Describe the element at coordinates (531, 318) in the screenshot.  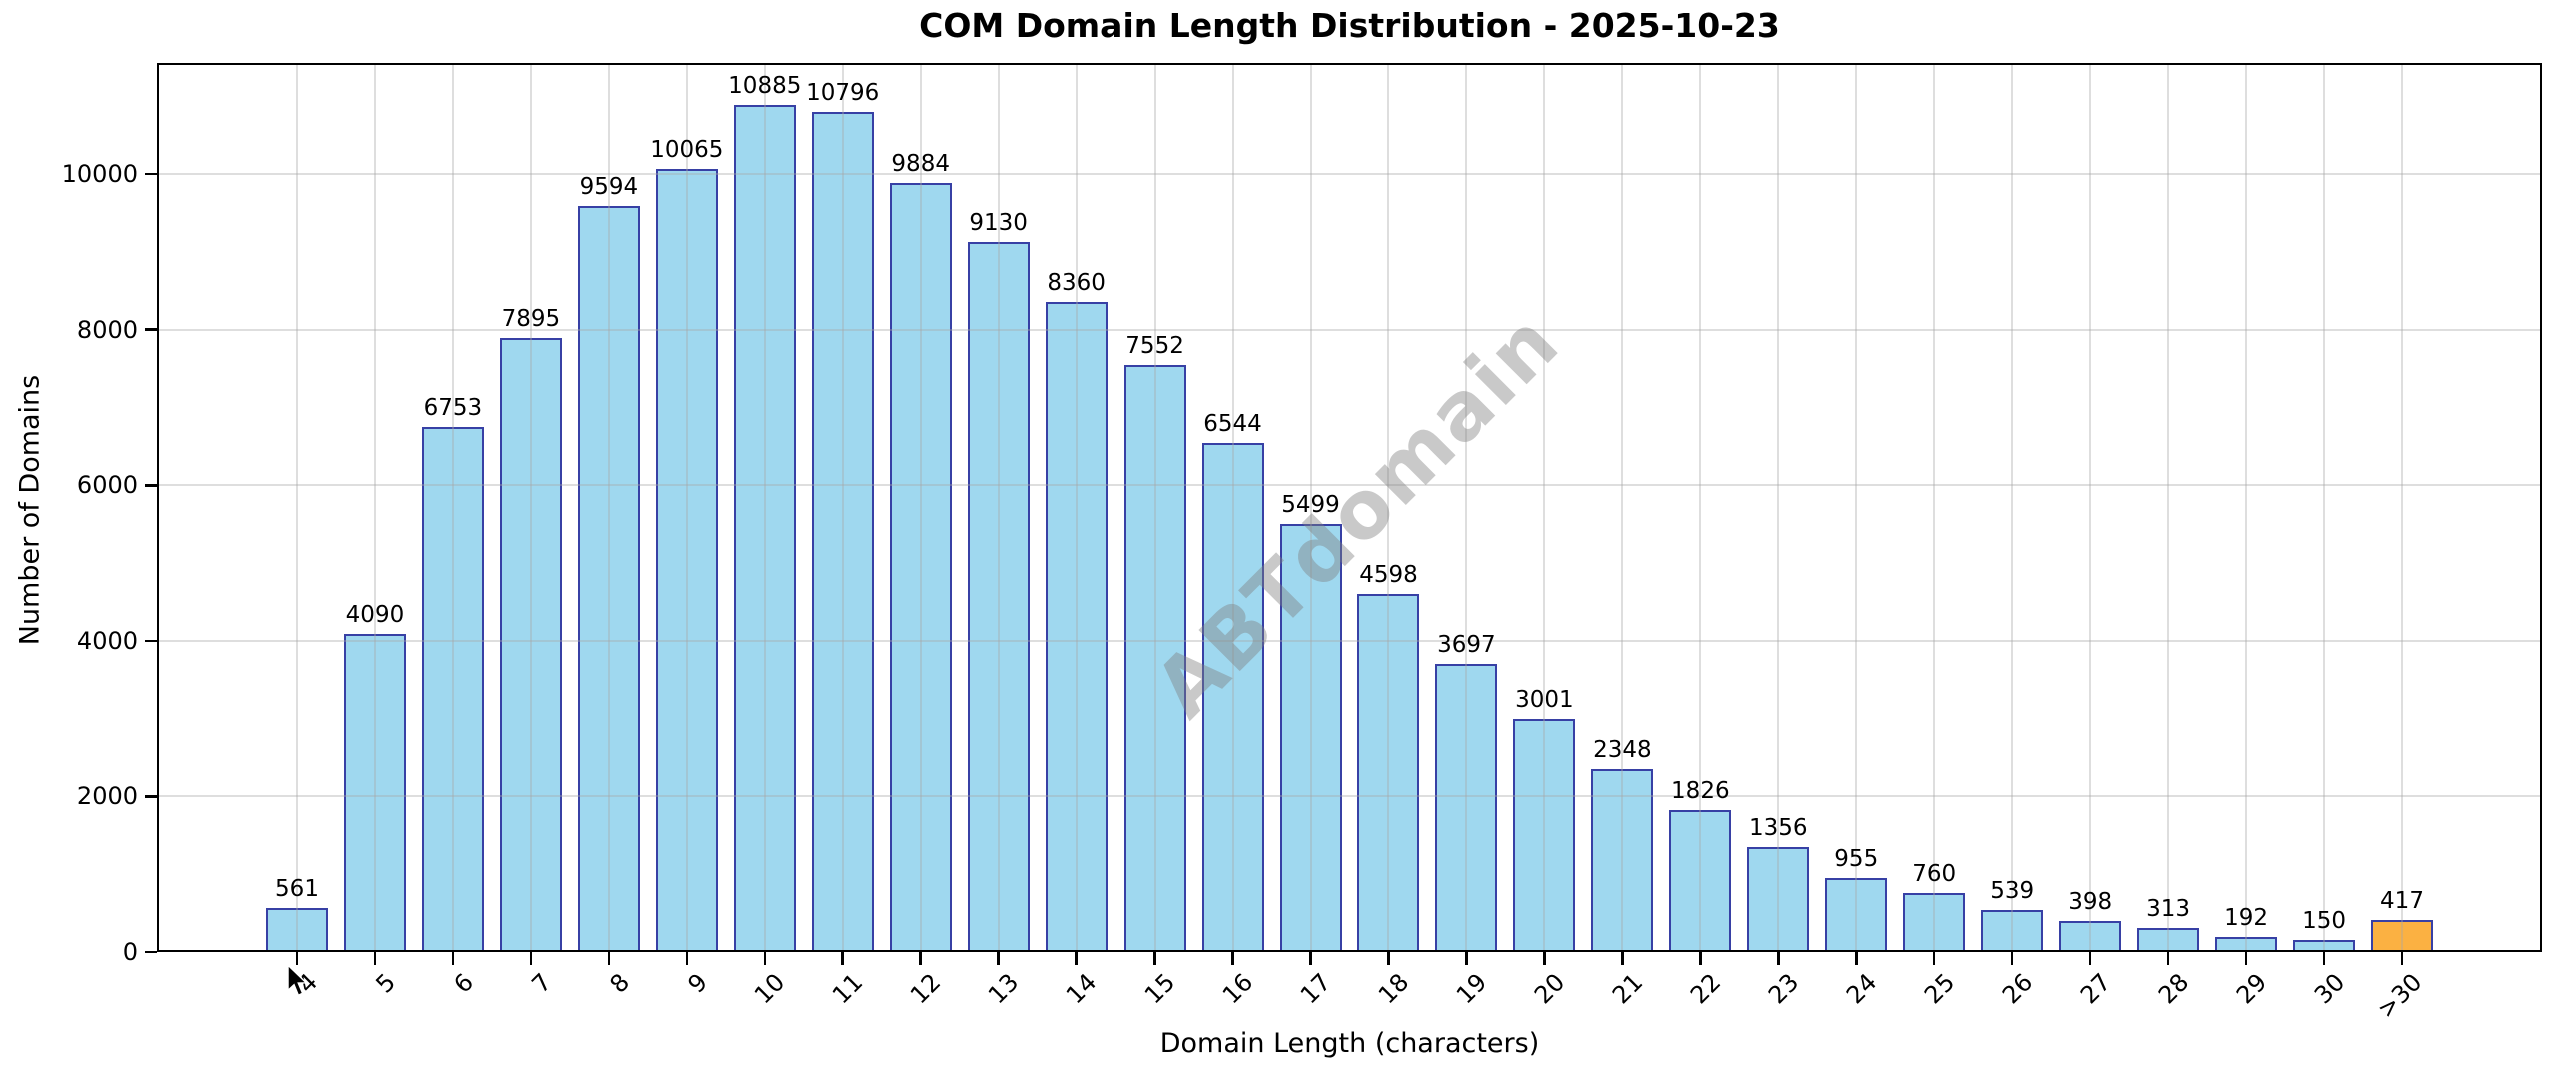
I see `bar-value-label: 7895` at that location.